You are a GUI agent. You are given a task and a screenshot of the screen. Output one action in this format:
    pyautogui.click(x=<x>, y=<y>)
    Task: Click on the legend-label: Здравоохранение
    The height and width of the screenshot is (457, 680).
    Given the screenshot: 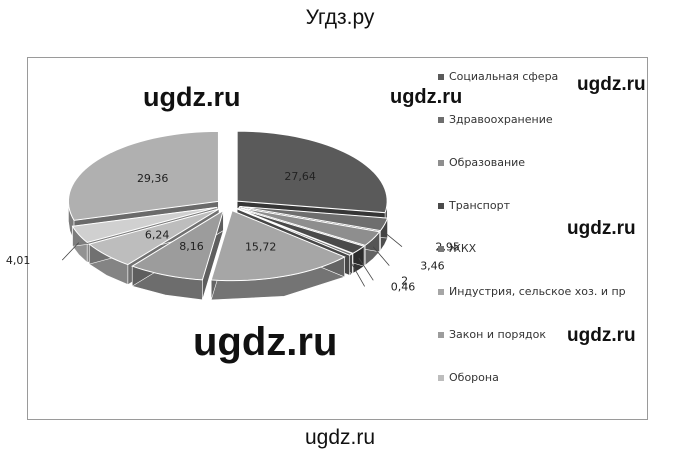 What is the action you would take?
    pyautogui.click(x=501, y=119)
    